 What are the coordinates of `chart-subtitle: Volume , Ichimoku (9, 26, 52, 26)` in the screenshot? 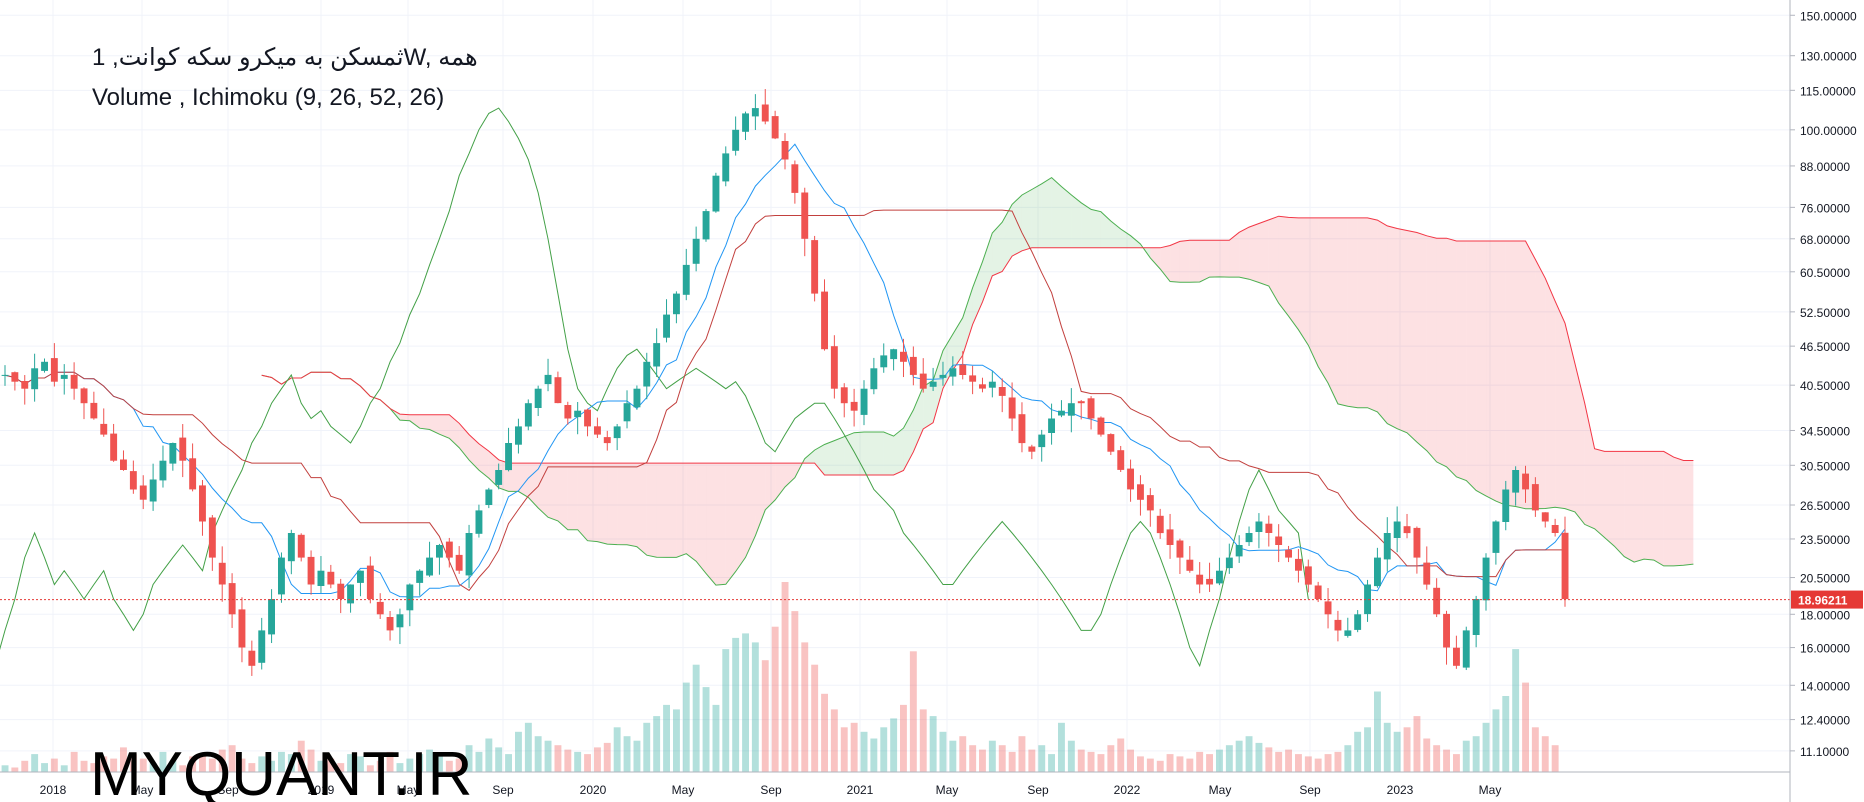 It's located at (268, 97).